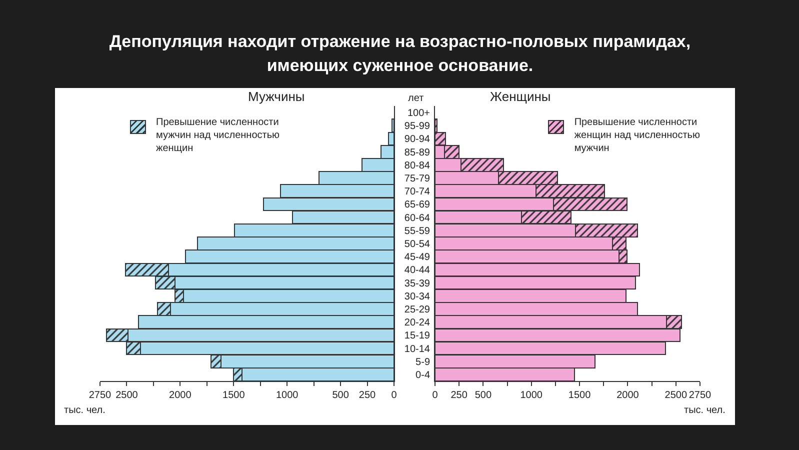  I want to click on y-tick-label: 0-4, so click(423, 375).